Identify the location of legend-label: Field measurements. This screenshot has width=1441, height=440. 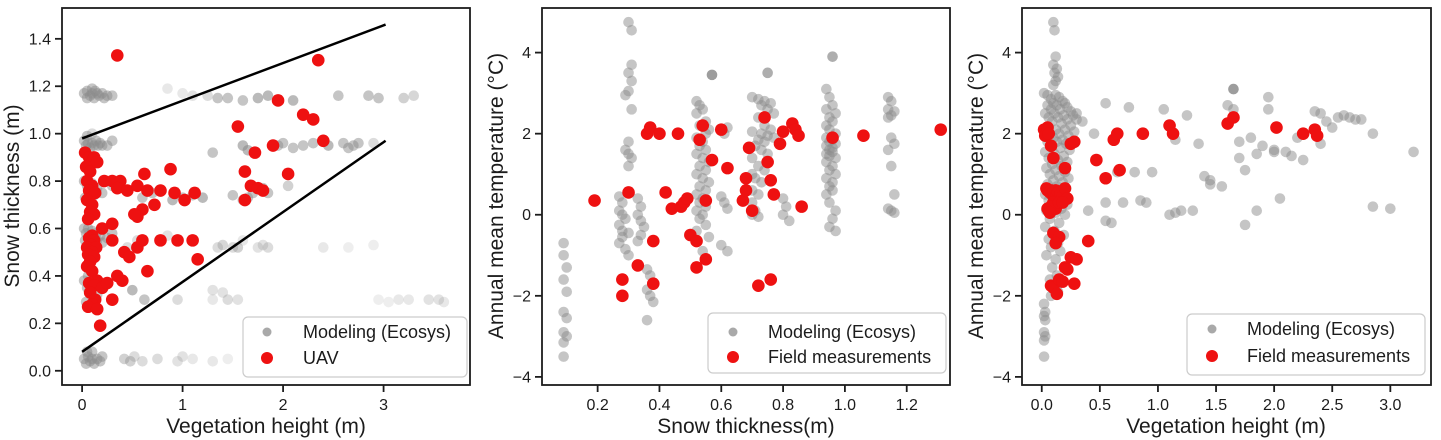
(849, 357).